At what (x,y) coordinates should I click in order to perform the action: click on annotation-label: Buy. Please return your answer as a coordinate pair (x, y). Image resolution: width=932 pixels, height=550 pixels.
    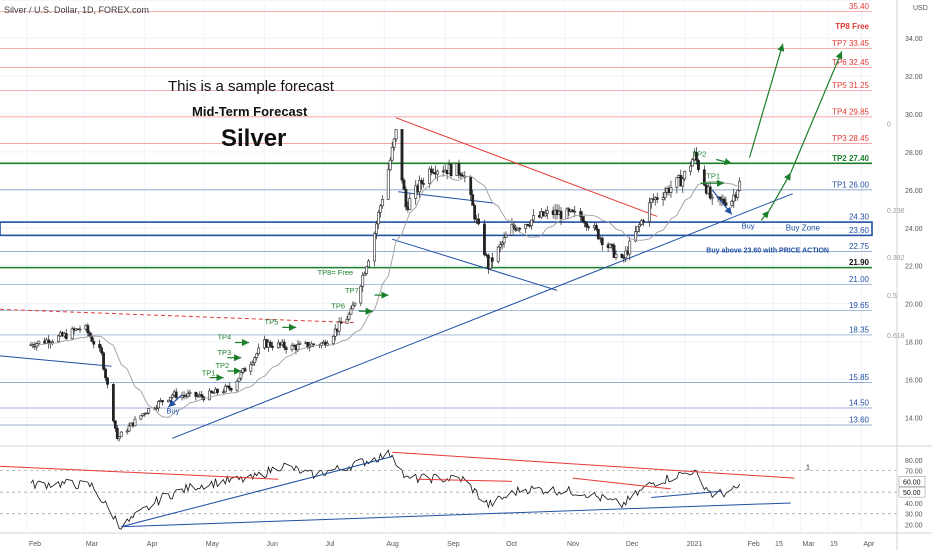
    Looking at the image, I should click on (748, 226).